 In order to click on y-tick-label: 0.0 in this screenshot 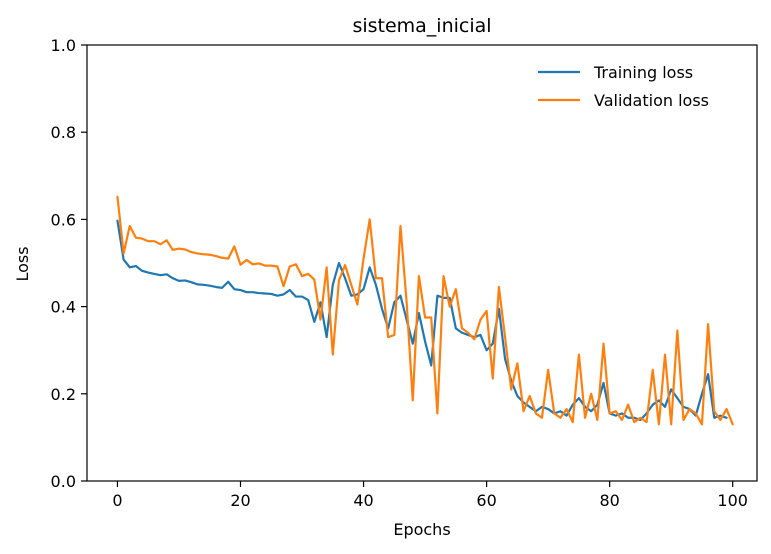, I will do `click(63, 481)`.